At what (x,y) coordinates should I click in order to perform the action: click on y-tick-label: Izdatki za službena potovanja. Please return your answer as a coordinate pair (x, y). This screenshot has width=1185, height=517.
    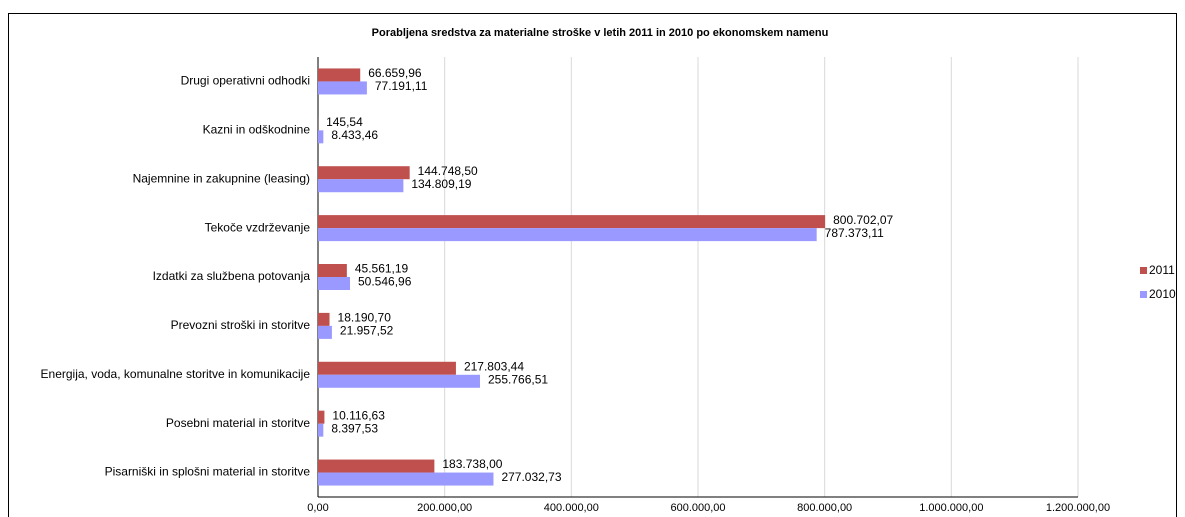
    Looking at the image, I should click on (232, 276).